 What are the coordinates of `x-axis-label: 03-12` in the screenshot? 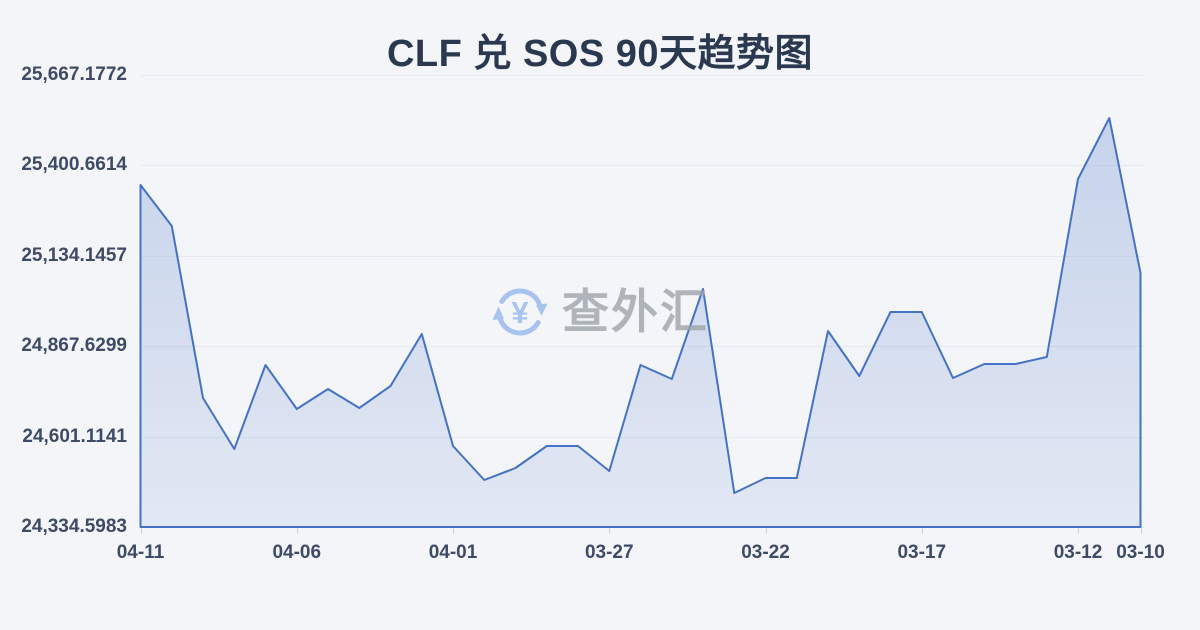 It's located at (1078, 552).